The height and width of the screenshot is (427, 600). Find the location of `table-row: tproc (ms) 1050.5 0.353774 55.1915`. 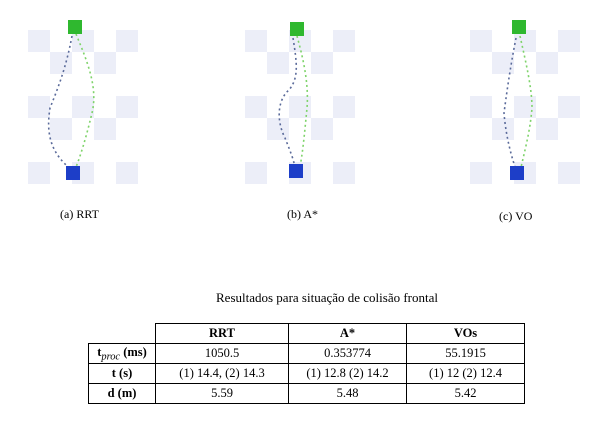

table-row: tproc (ms) 1050.5 0.353774 55.1915 is located at coordinates (306, 353).